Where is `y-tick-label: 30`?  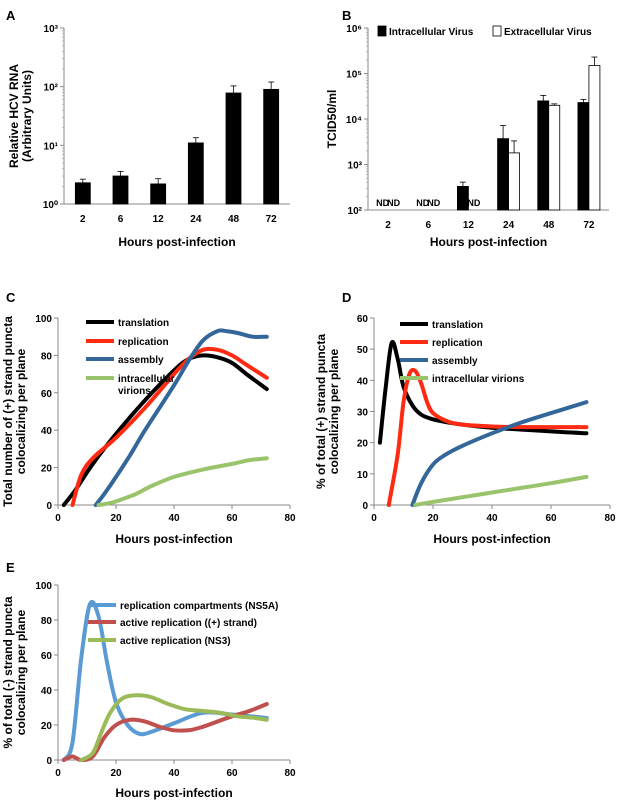 y-tick-label: 30 is located at coordinates (363, 413).